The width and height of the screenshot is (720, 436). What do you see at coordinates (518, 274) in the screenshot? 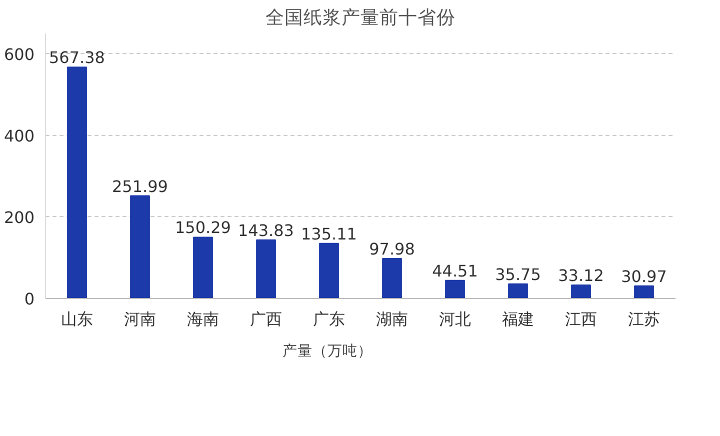
I see `data-label: 35.75` at bounding box center [518, 274].